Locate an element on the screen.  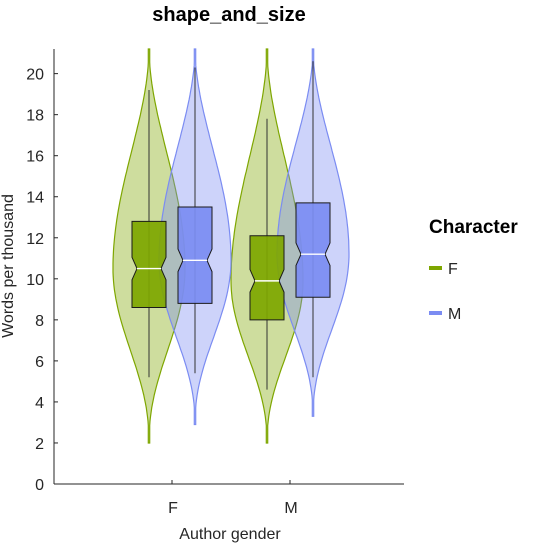
y-tick-label: 8 is located at coordinates (39, 321).